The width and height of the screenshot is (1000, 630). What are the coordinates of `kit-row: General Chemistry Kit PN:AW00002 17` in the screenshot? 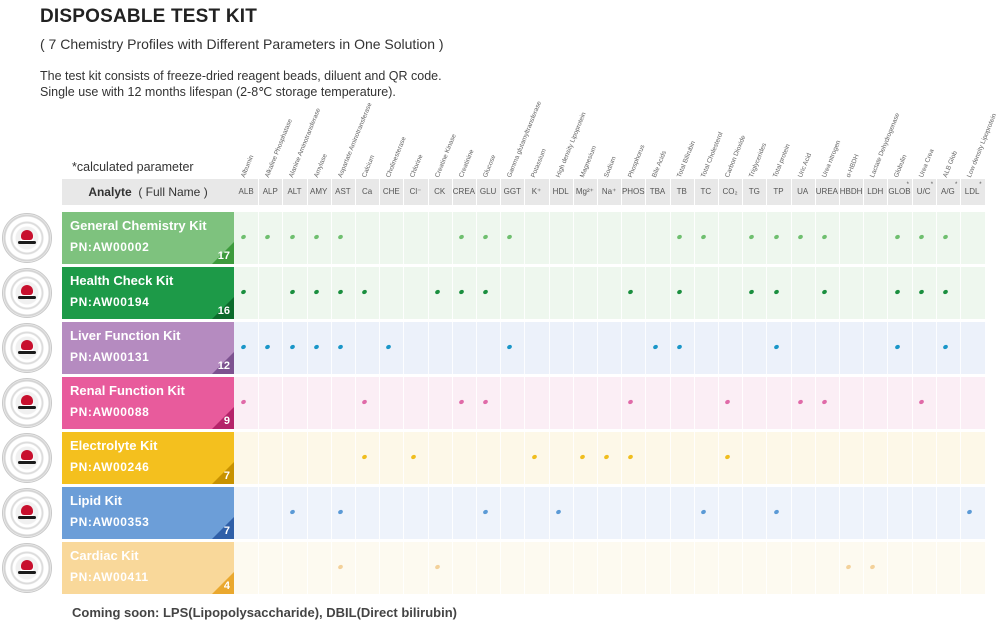 It's located at (500, 238).